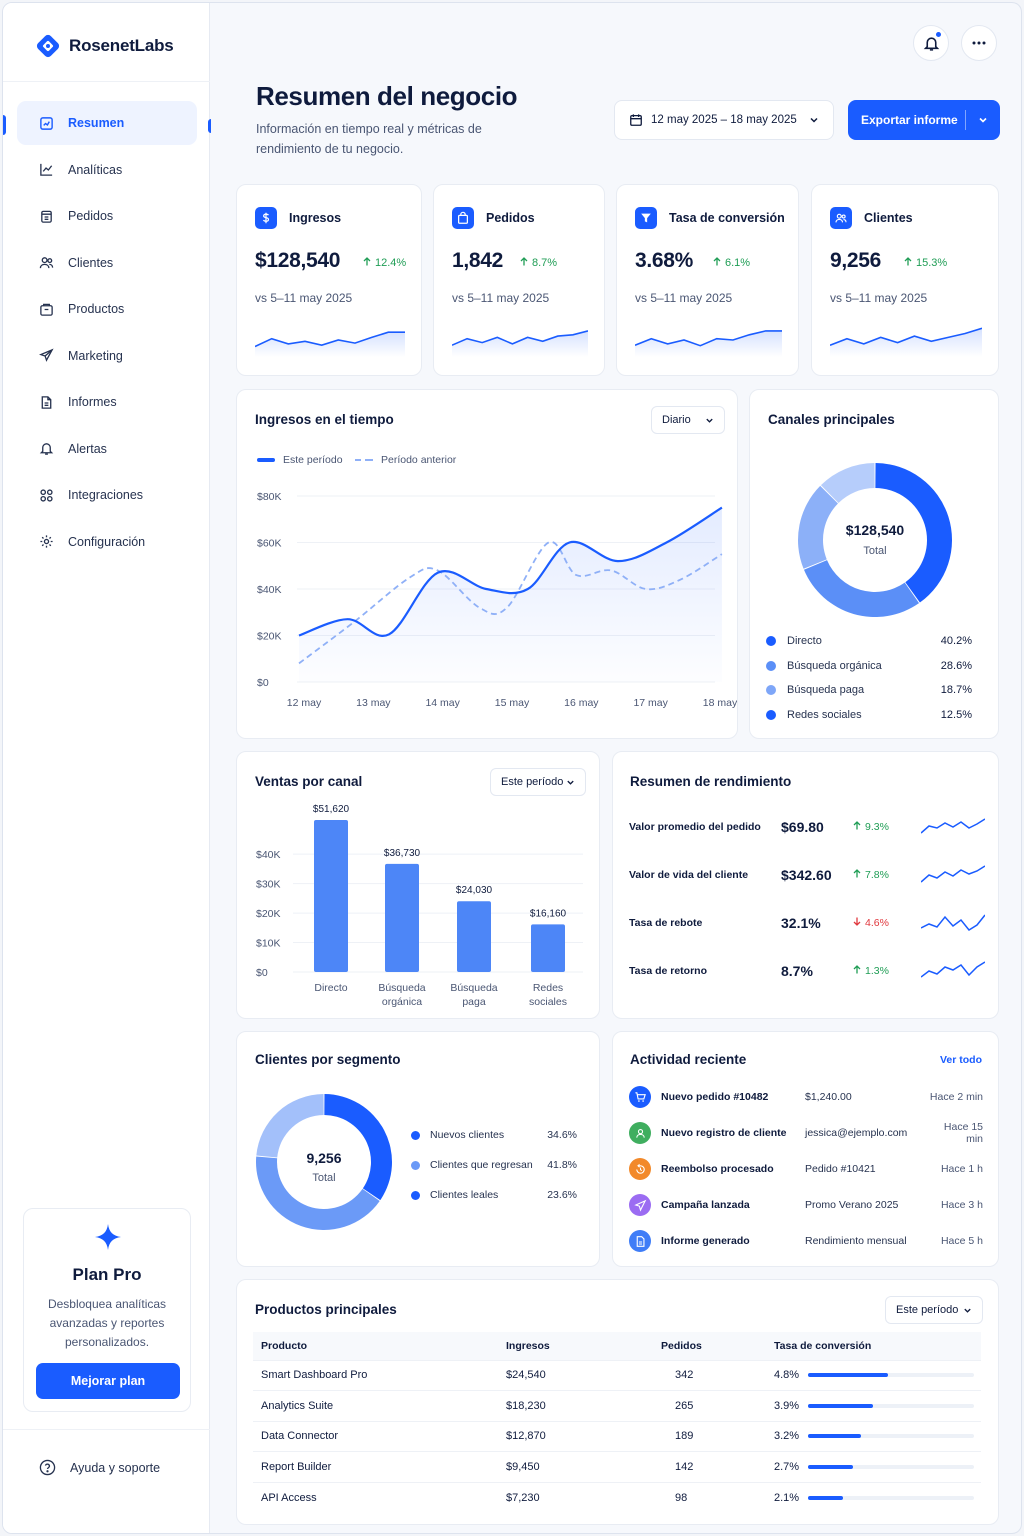 This screenshot has height=1536, width=1024. I want to click on export-label: Exportar informe, so click(909, 120).